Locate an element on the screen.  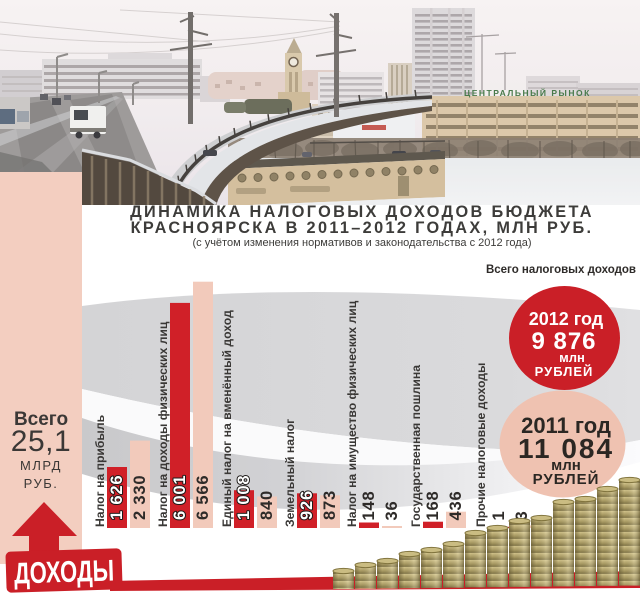
svg-text: 2 330 is located at coordinates (140, 497).